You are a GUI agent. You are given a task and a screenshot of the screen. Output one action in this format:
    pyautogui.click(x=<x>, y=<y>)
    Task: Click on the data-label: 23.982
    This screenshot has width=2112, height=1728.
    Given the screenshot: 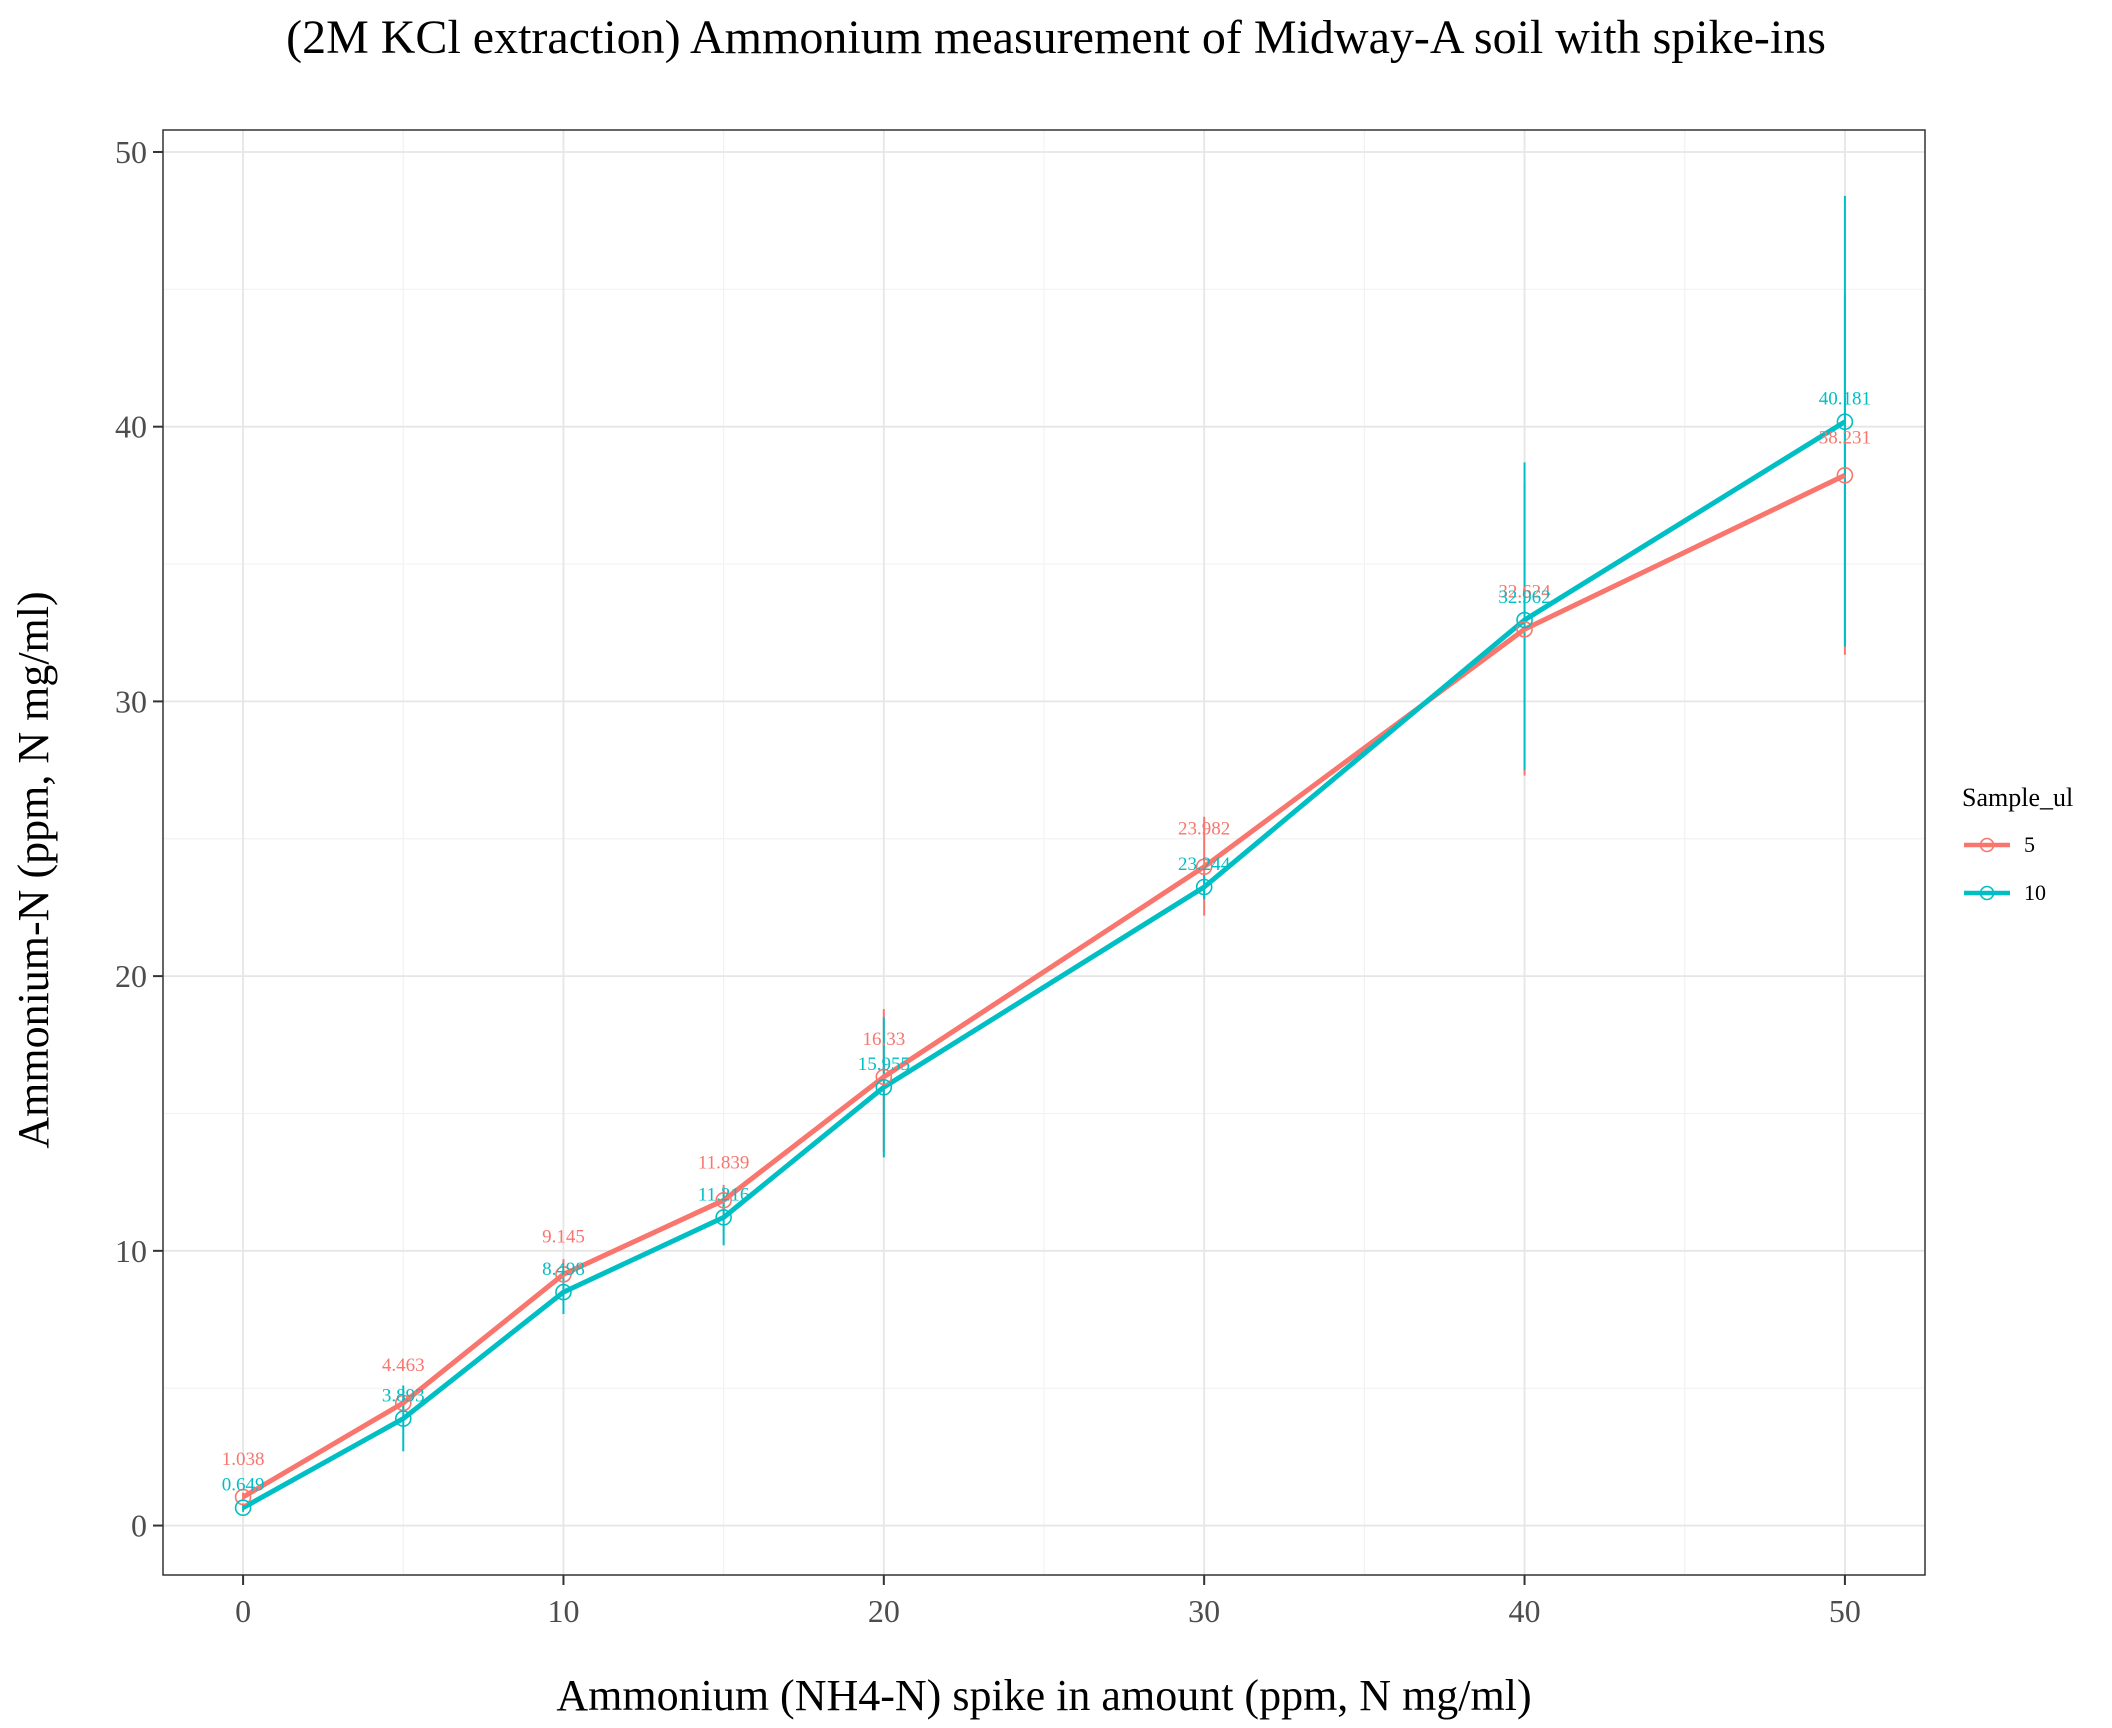 What is the action you would take?
    pyautogui.click(x=1204, y=829)
    